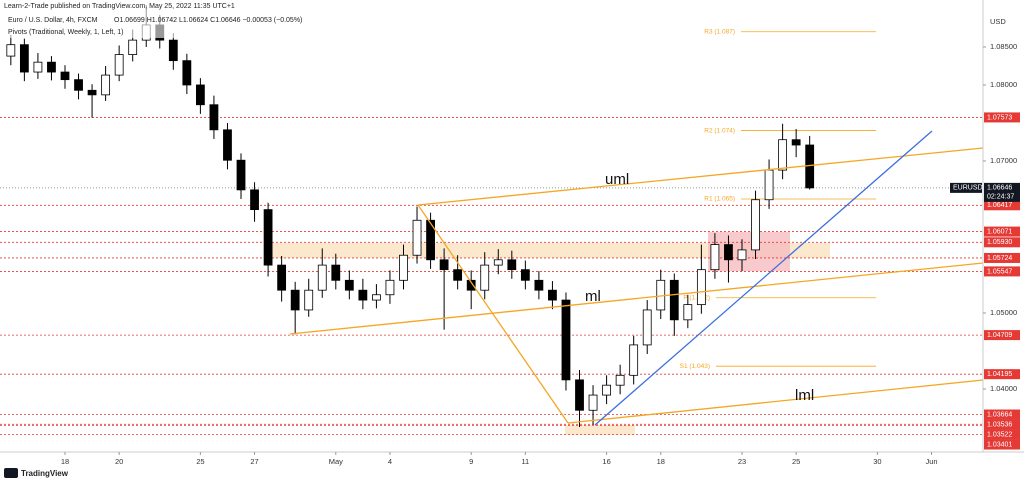 This screenshot has height=483, width=1024. Describe the element at coordinates (877, 461) in the screenshot. I see `x-tick-label: 30` at that location.